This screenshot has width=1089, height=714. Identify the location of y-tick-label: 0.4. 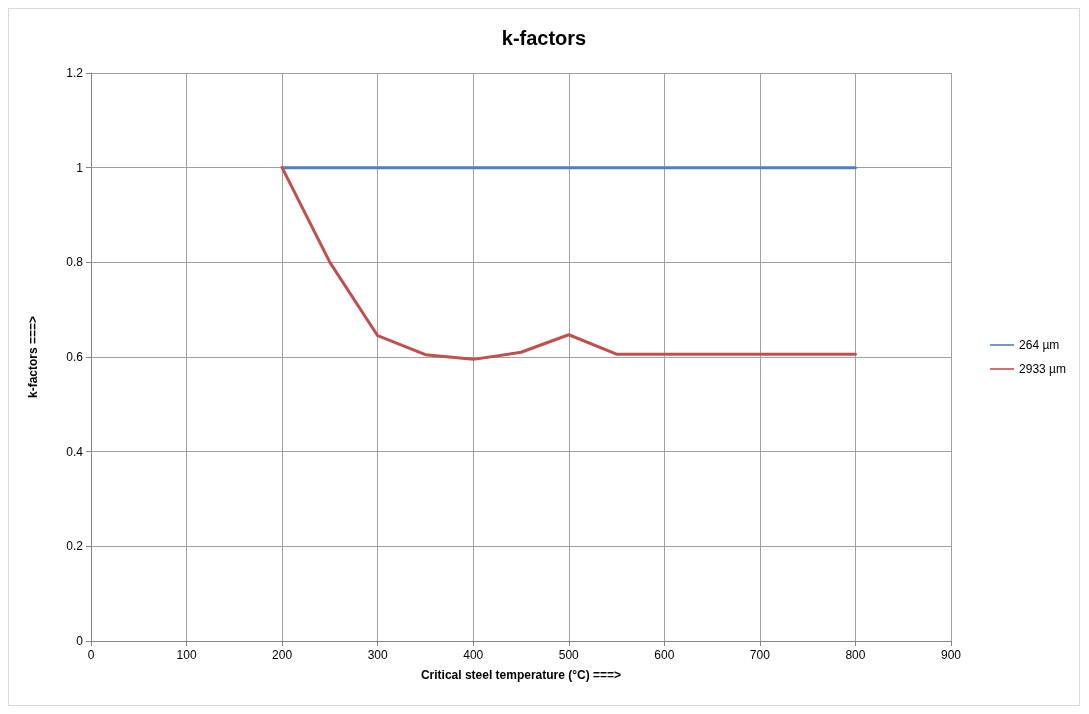
(75, 451).